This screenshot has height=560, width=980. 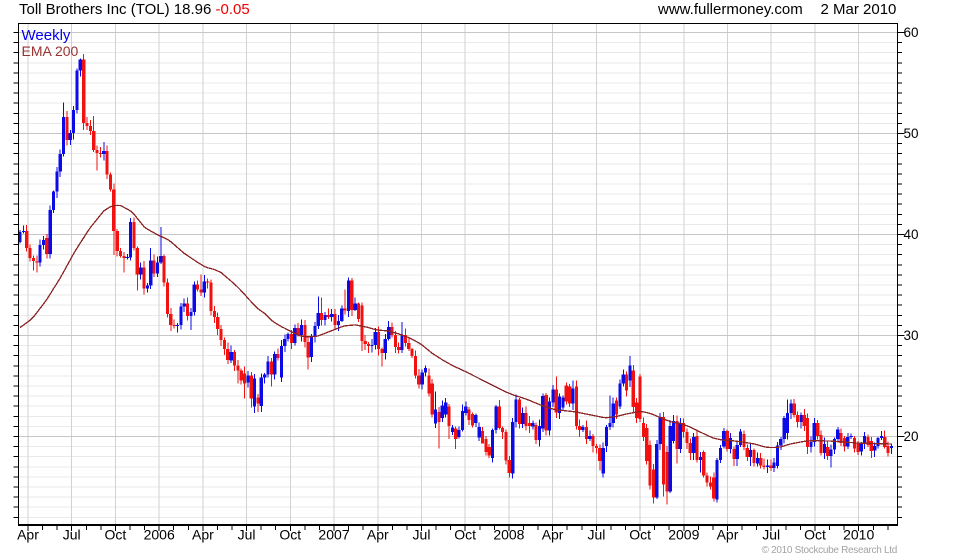 What do you see at coordinates (911, 32) in the screenshot?
I see `svg-text: 60` at bounding box center [911, 32].